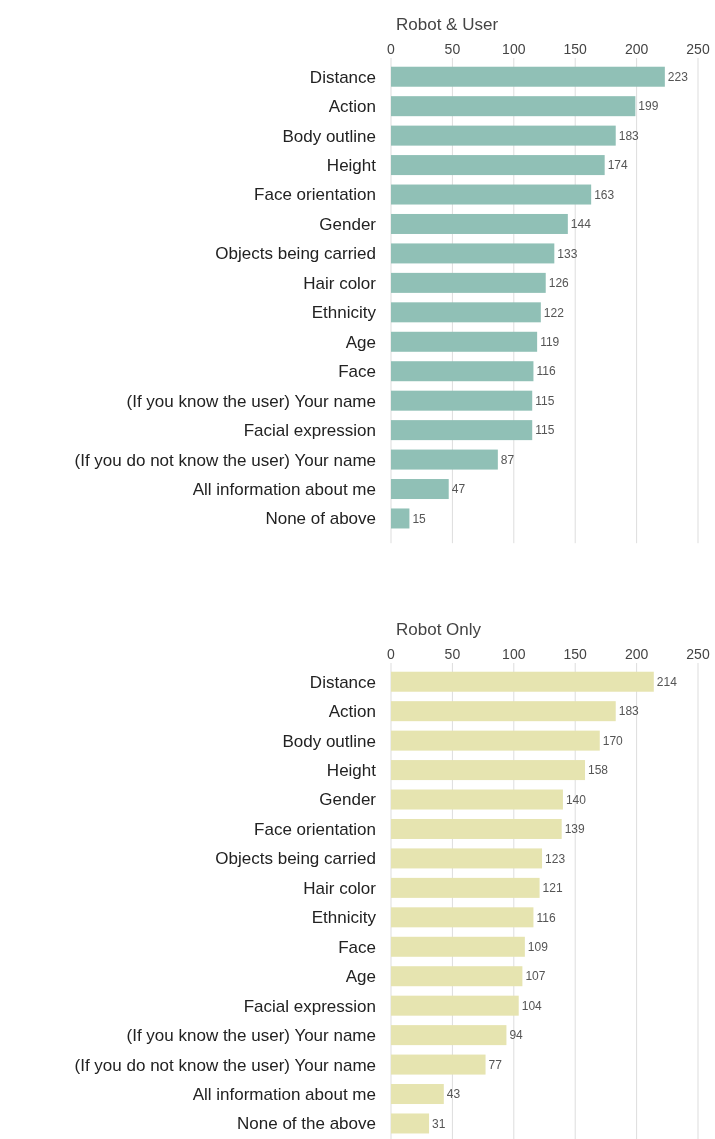 The image size is (715, 1139). Describe the element at coordinates (340, 888) in the screenshot. I see `y-tick-label: Hair color` at that location.